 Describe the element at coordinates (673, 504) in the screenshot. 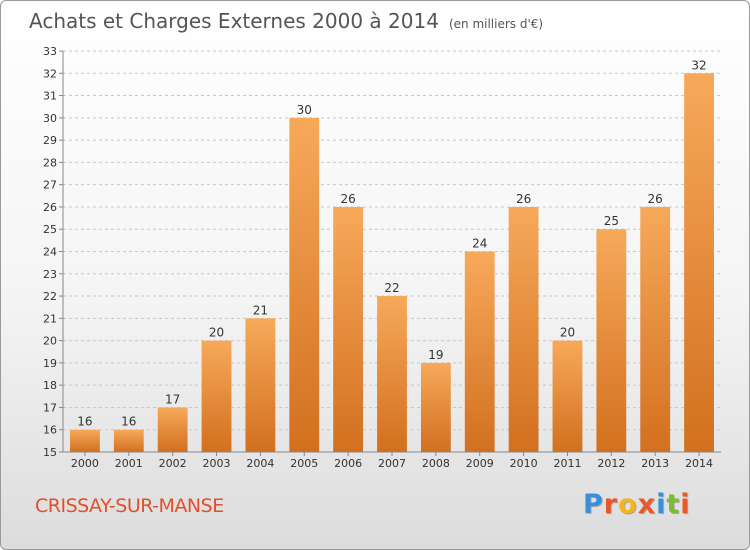

I see `logo-letter: t` at that location.